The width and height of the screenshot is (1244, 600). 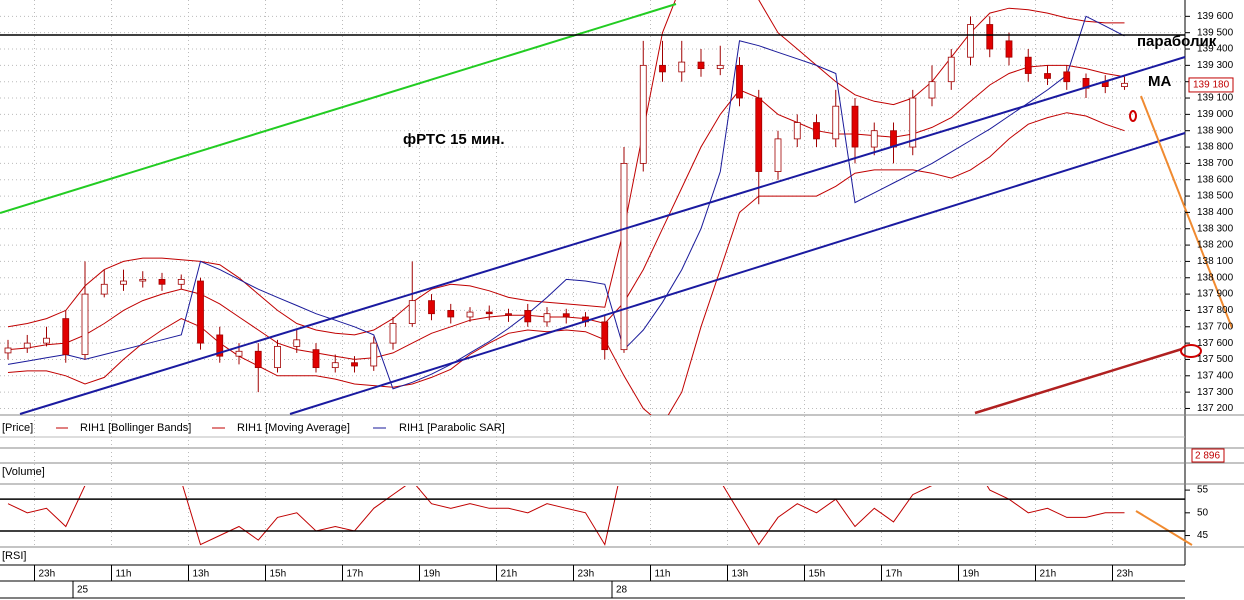 What do you see at coordinates (1177, 41) in the screenshot?
I see `annotation: параболик` at bounding box center [1177, 41].